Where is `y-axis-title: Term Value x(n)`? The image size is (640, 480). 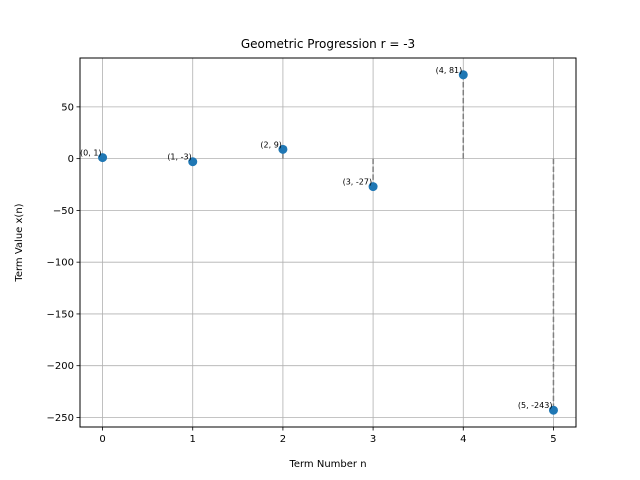 y-axis-title: Term Value x(n) is located at coordinates (19, 242).